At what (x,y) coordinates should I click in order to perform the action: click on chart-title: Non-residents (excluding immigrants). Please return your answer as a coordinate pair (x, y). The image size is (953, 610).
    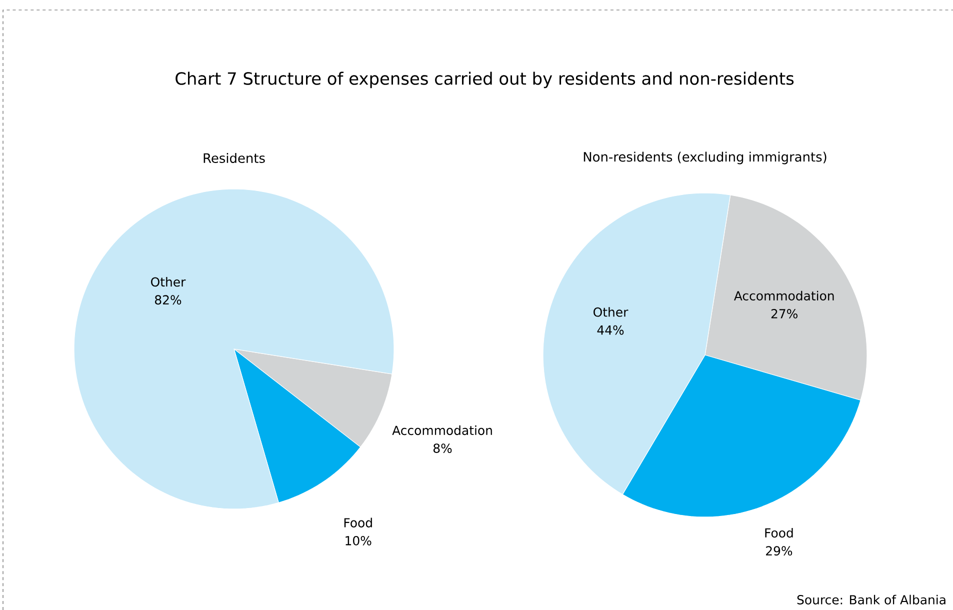
    Looking at the image, I should click on (705, 158).